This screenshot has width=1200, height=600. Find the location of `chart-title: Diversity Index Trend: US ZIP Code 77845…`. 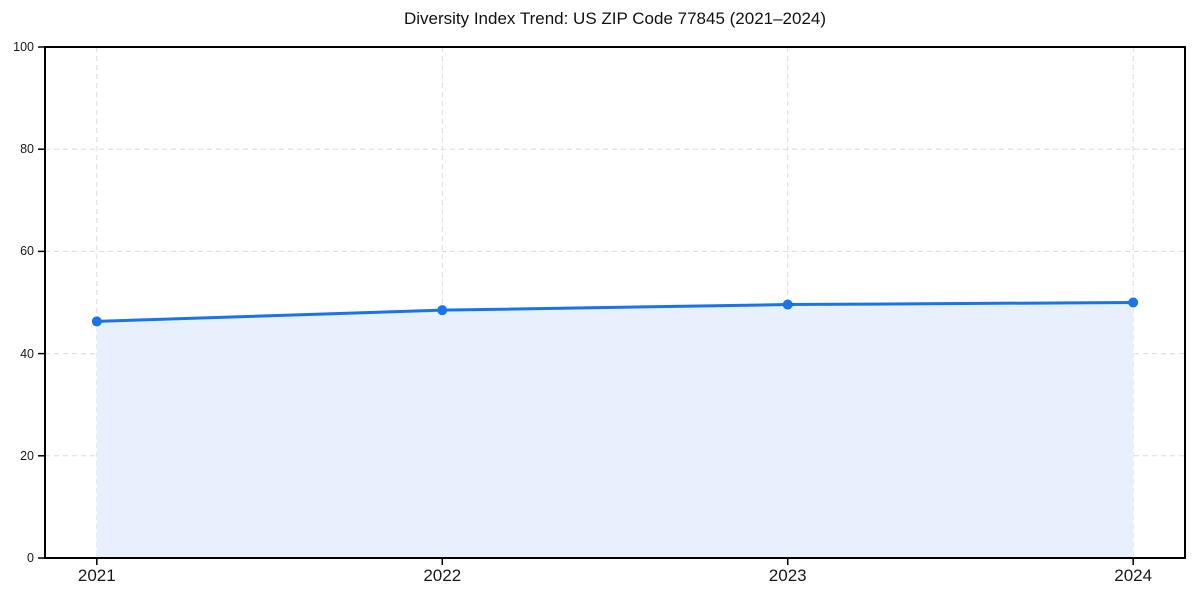

chart-title: Diversity Index Trend: US ZIP Code 77845… is located at coordinates (615, 18).